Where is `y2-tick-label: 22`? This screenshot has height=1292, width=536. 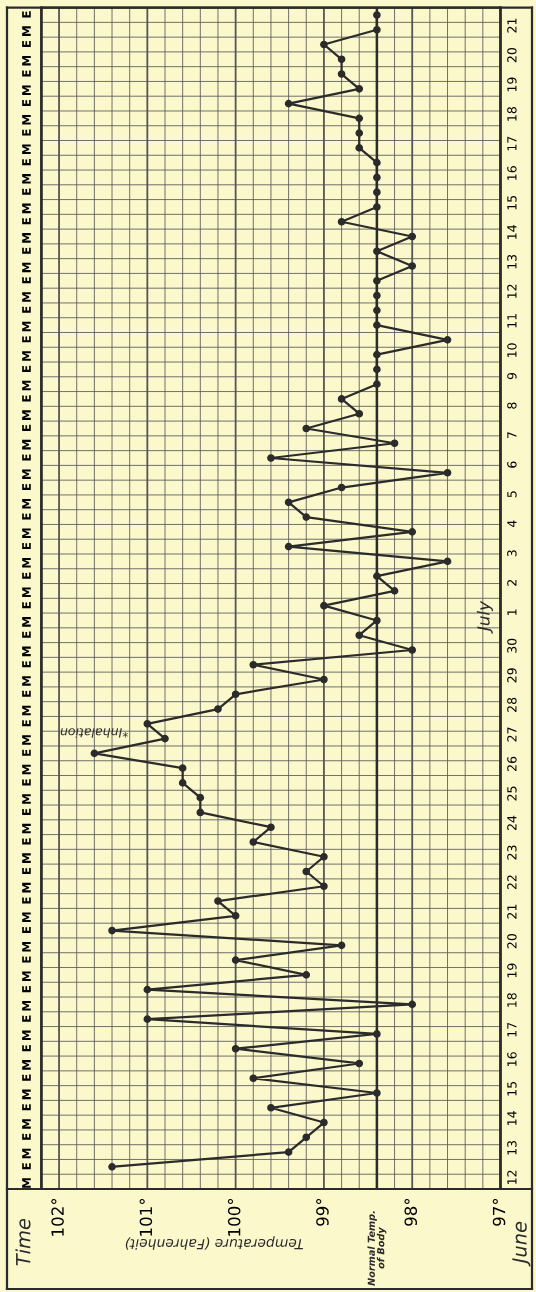 y2-tick-label: 22 is located at coordinates (512, 882).